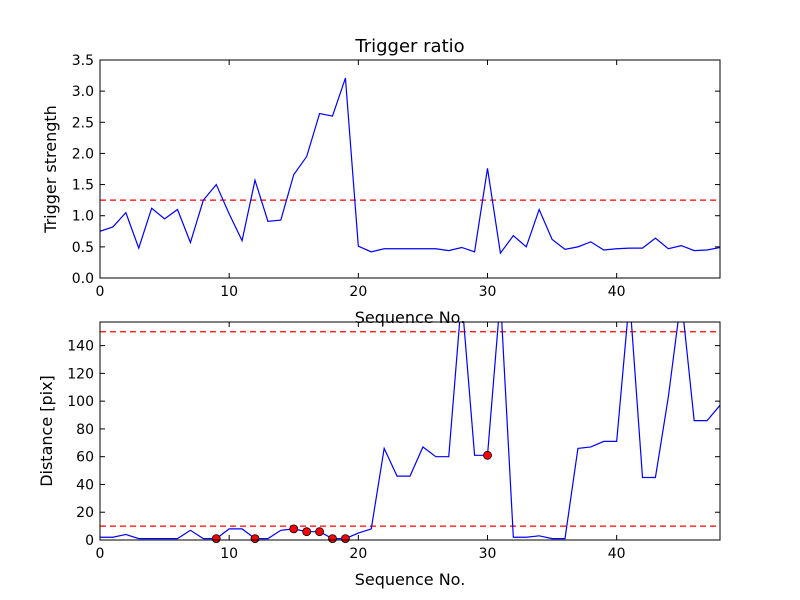 This screenshot has width=800, height=600. Describe the element at coordinates (83, 61) in the screenshot. I see `top-y-tick-label: 3.5` at that location.